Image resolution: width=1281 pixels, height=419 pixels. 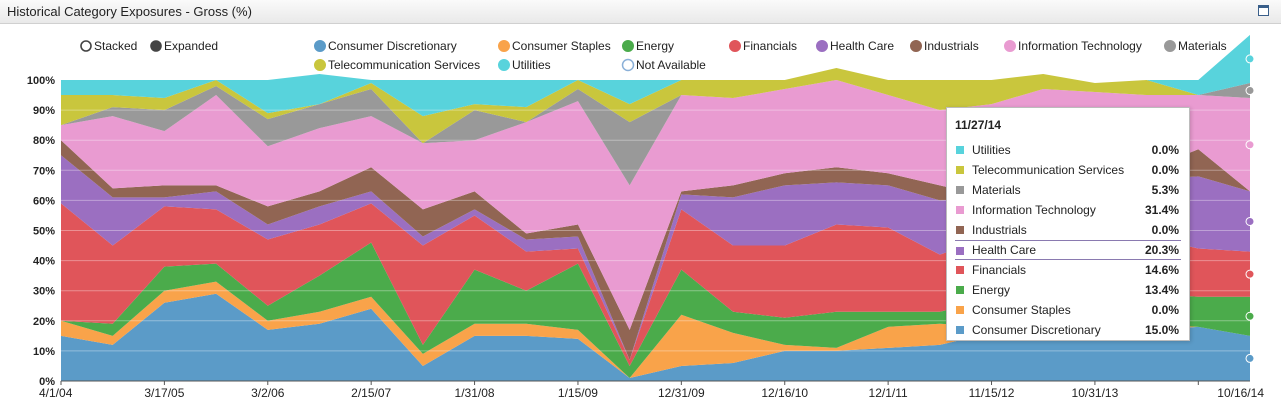 I want to click on legend-item-consumer-discretionary: Consumer Discretionary, so click(x=392, y=46).